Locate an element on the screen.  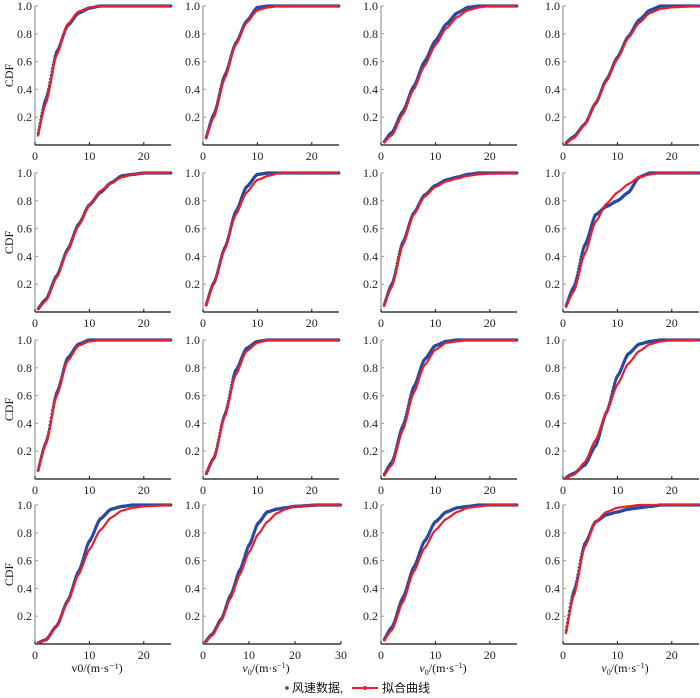
cdf-panel-7: 0.2 0.4 0.6 0.8 1.0 0 10 20 is located at coordinates (441, 248).